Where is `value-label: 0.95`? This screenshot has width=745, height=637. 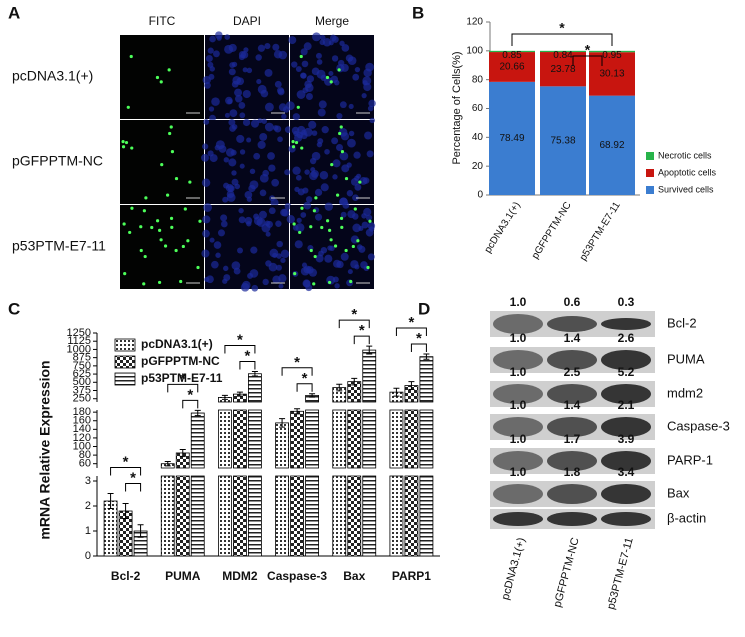
value-label: 0.95 is located at coordinates (612, 55).